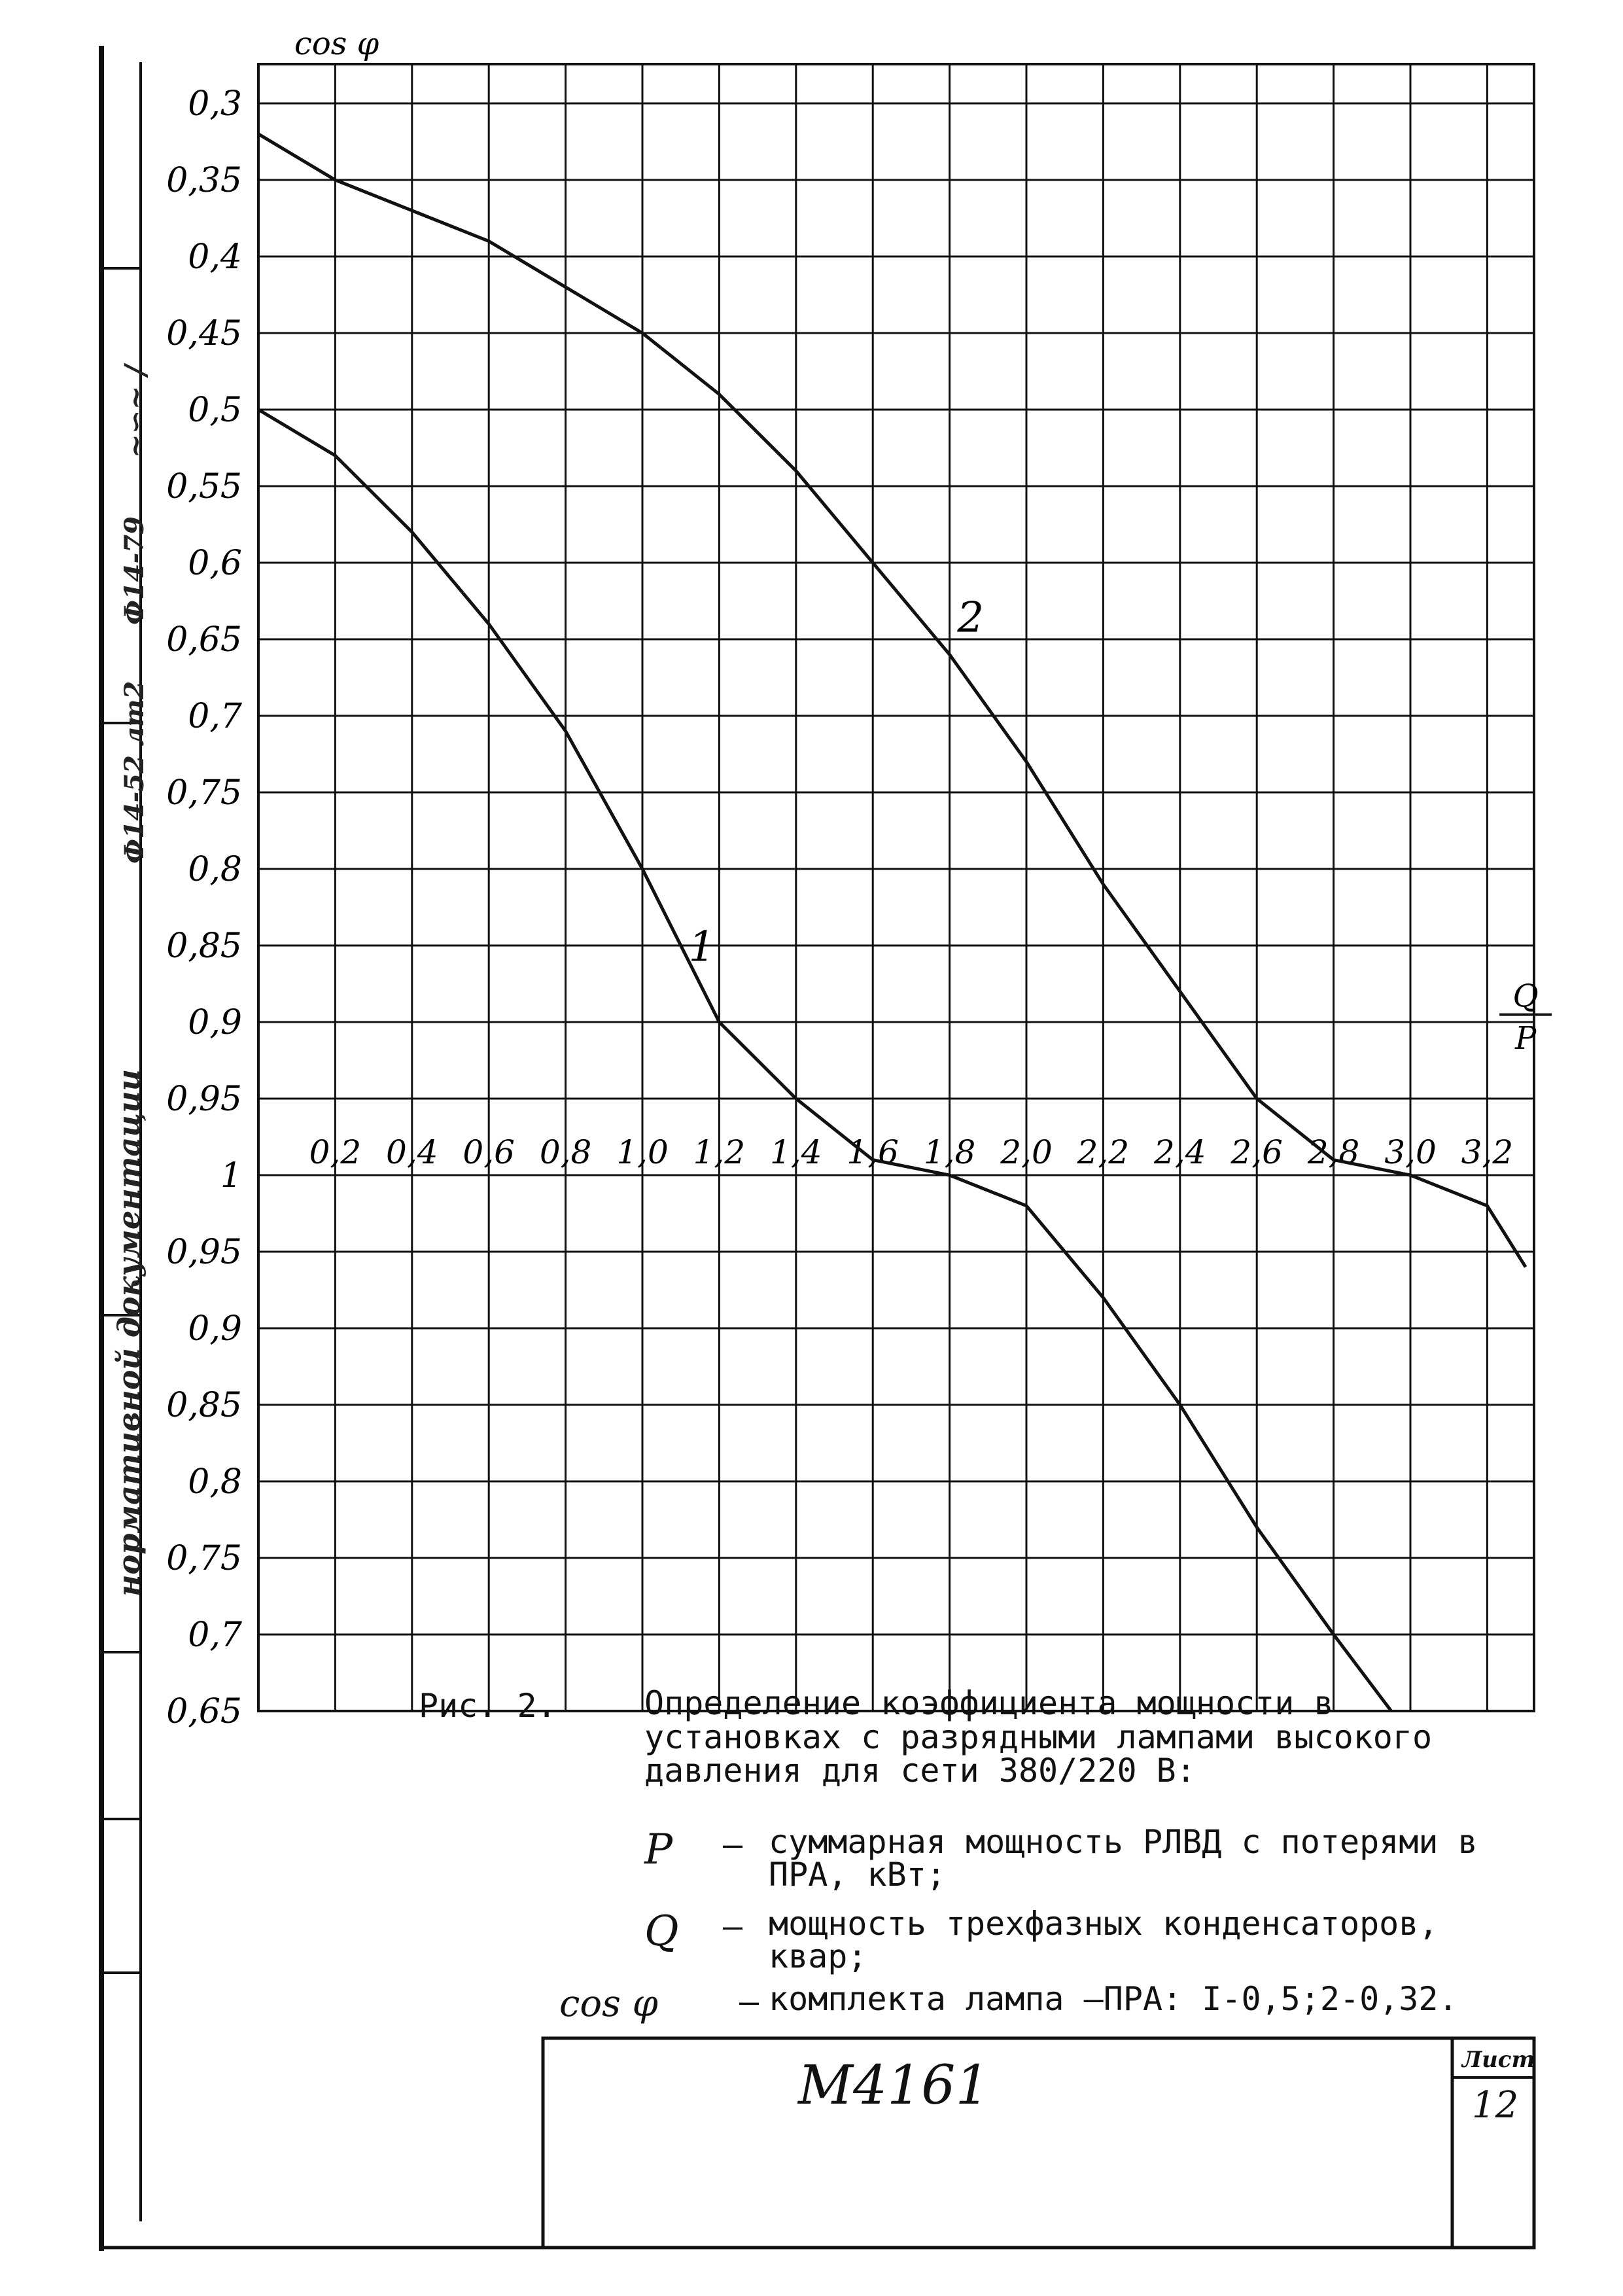  Describe the element at coordinates (204, 181) in the screenshot. I see `y-tick-label: 0,35` at that location.